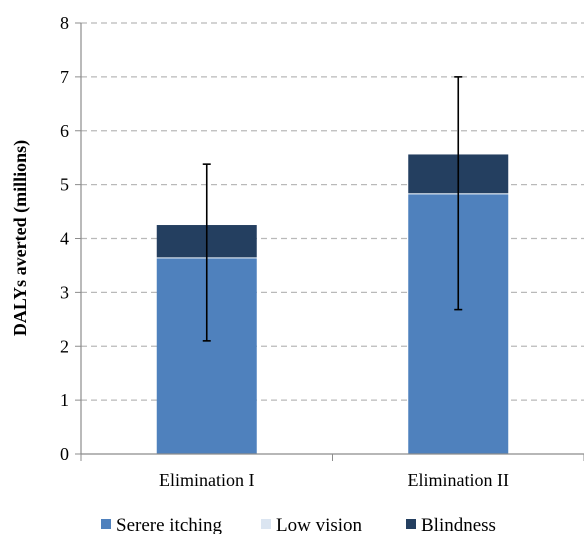 The image size is (584, 534). I want to click on y-tick-labels: 0 1 2 3 4 5 6 7 8, so click(64, 238).